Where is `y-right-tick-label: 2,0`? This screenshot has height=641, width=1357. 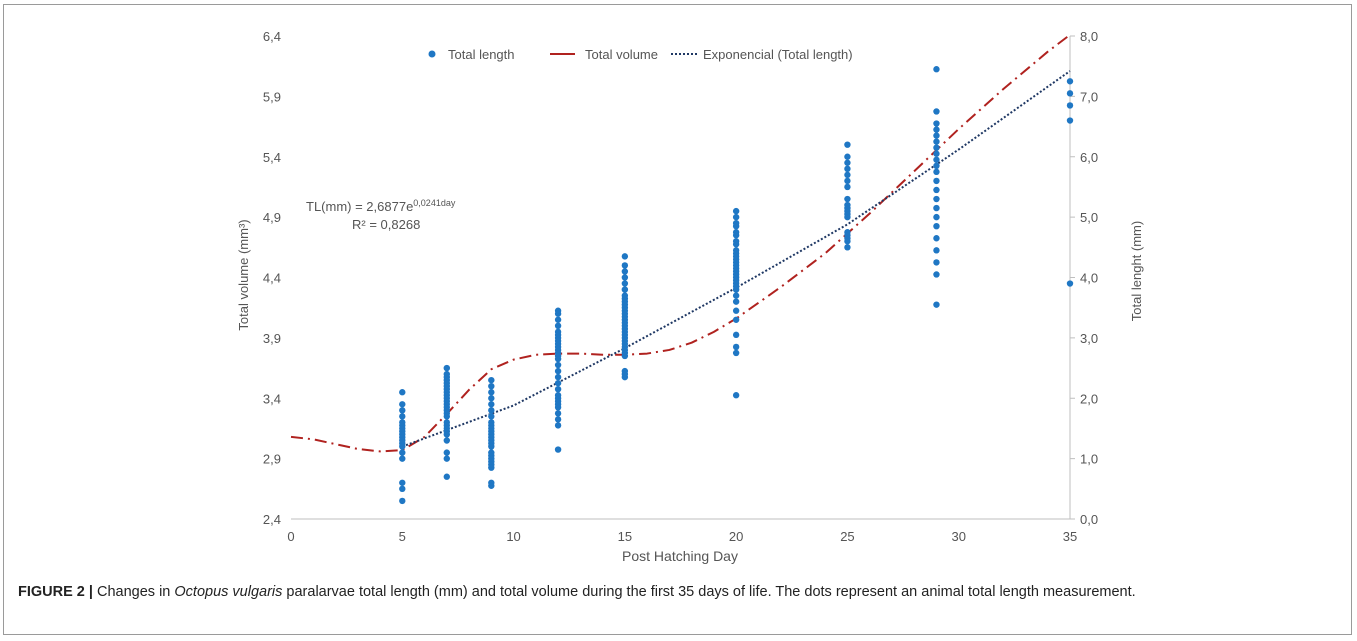 y-right-tick-label: 2,0 is located at coordinates (1089, 398).